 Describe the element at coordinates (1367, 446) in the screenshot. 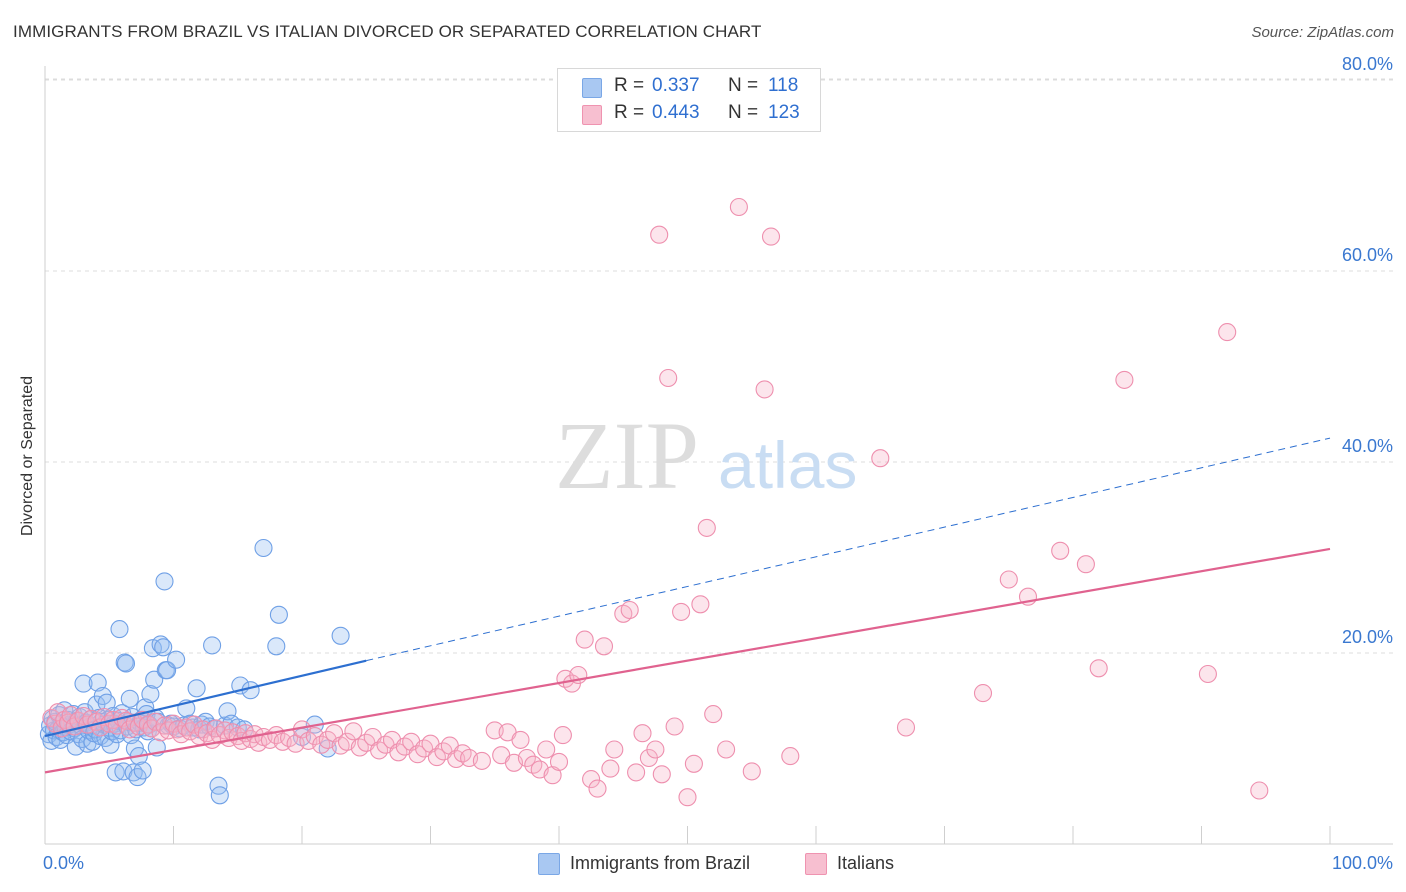

I see `y-tick-label: 40.0%` at that location.